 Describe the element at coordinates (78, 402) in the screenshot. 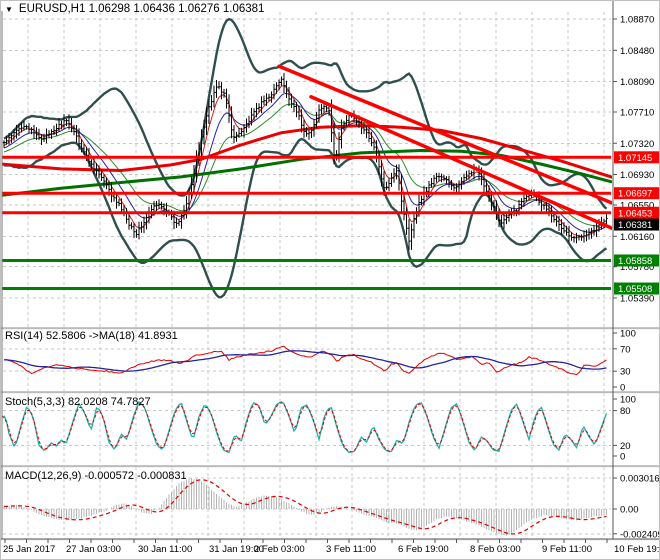

I see `stoch-indicator-label: Stoch(5,3,3) 82.0208 74.7827` at that location.